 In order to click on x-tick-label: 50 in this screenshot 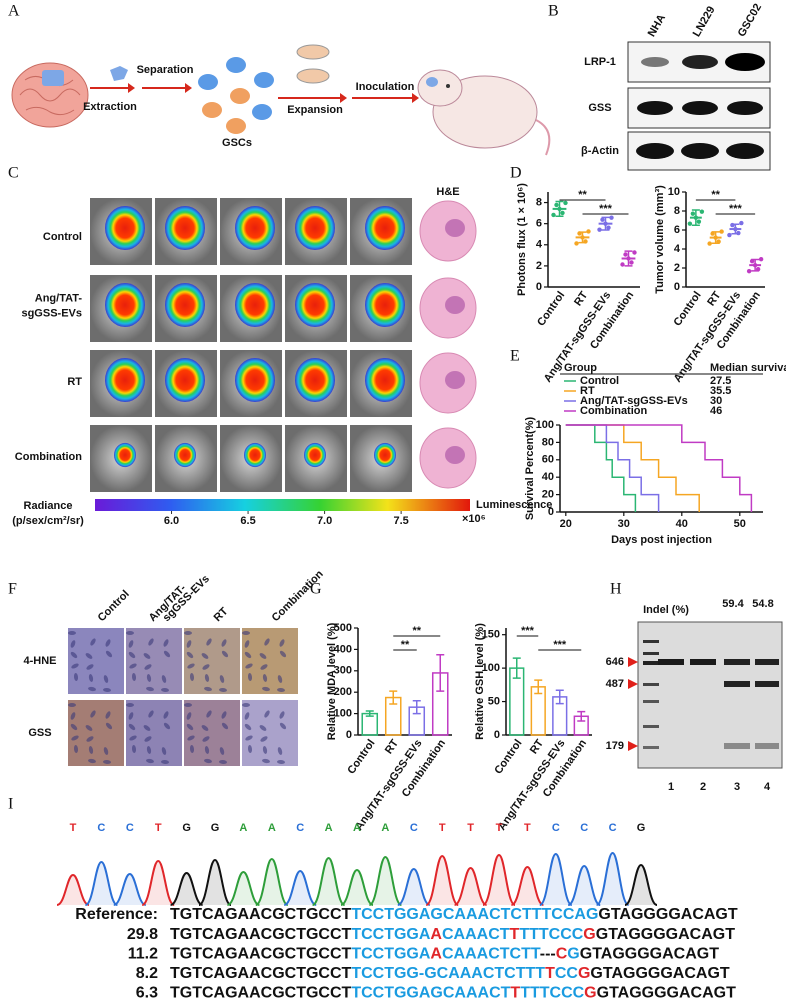, I will do `click(740, 524)`.